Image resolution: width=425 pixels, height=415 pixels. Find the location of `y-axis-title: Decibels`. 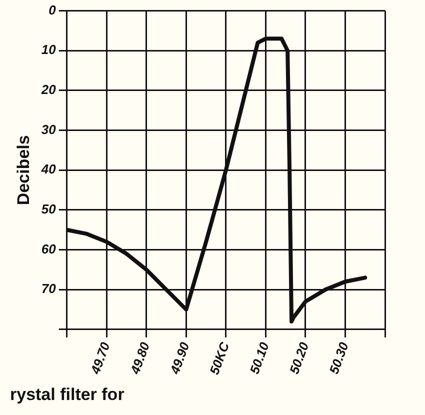

y-axis-title: Decibels is located at coordinates (23, 170).